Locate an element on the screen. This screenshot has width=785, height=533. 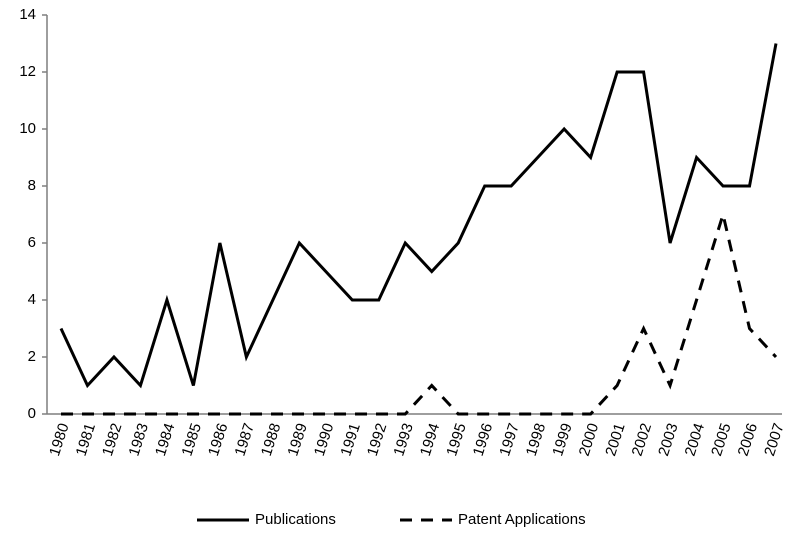
x-tick-label: 1989 is located at coordinates (297, 439).